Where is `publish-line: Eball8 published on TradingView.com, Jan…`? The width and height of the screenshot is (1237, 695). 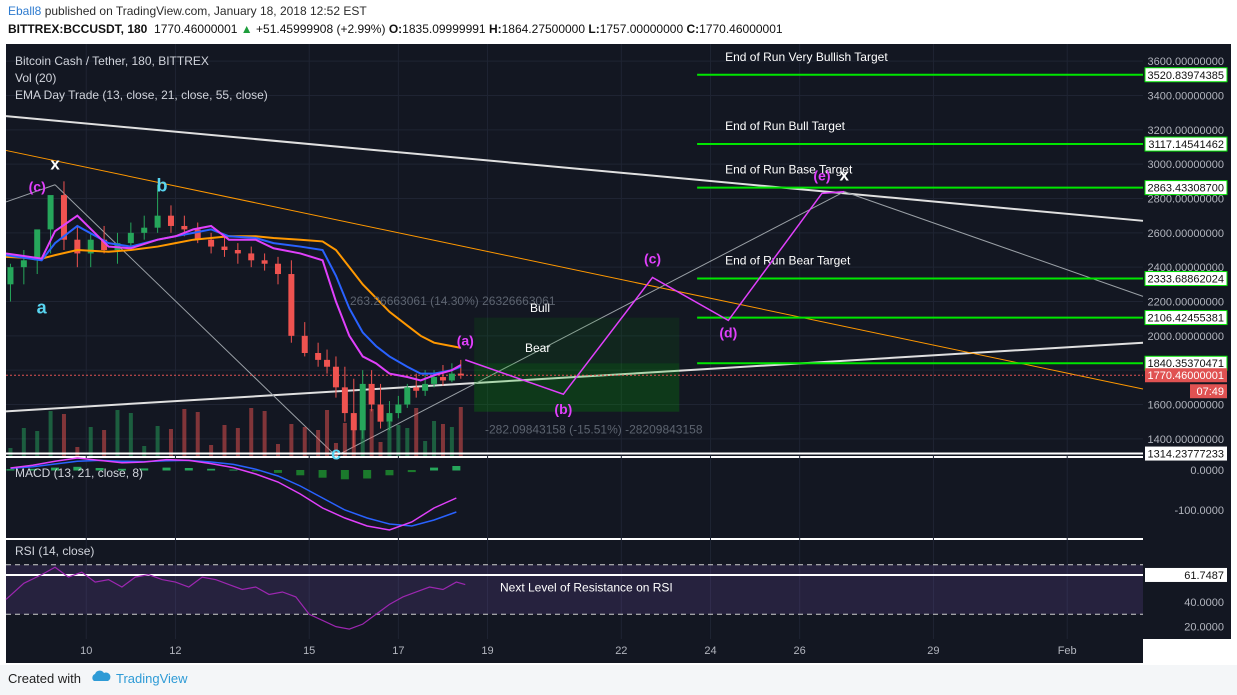 publish-line: Eball8 published on TradingView.com, Jan… is located at coordinates (187, 11).